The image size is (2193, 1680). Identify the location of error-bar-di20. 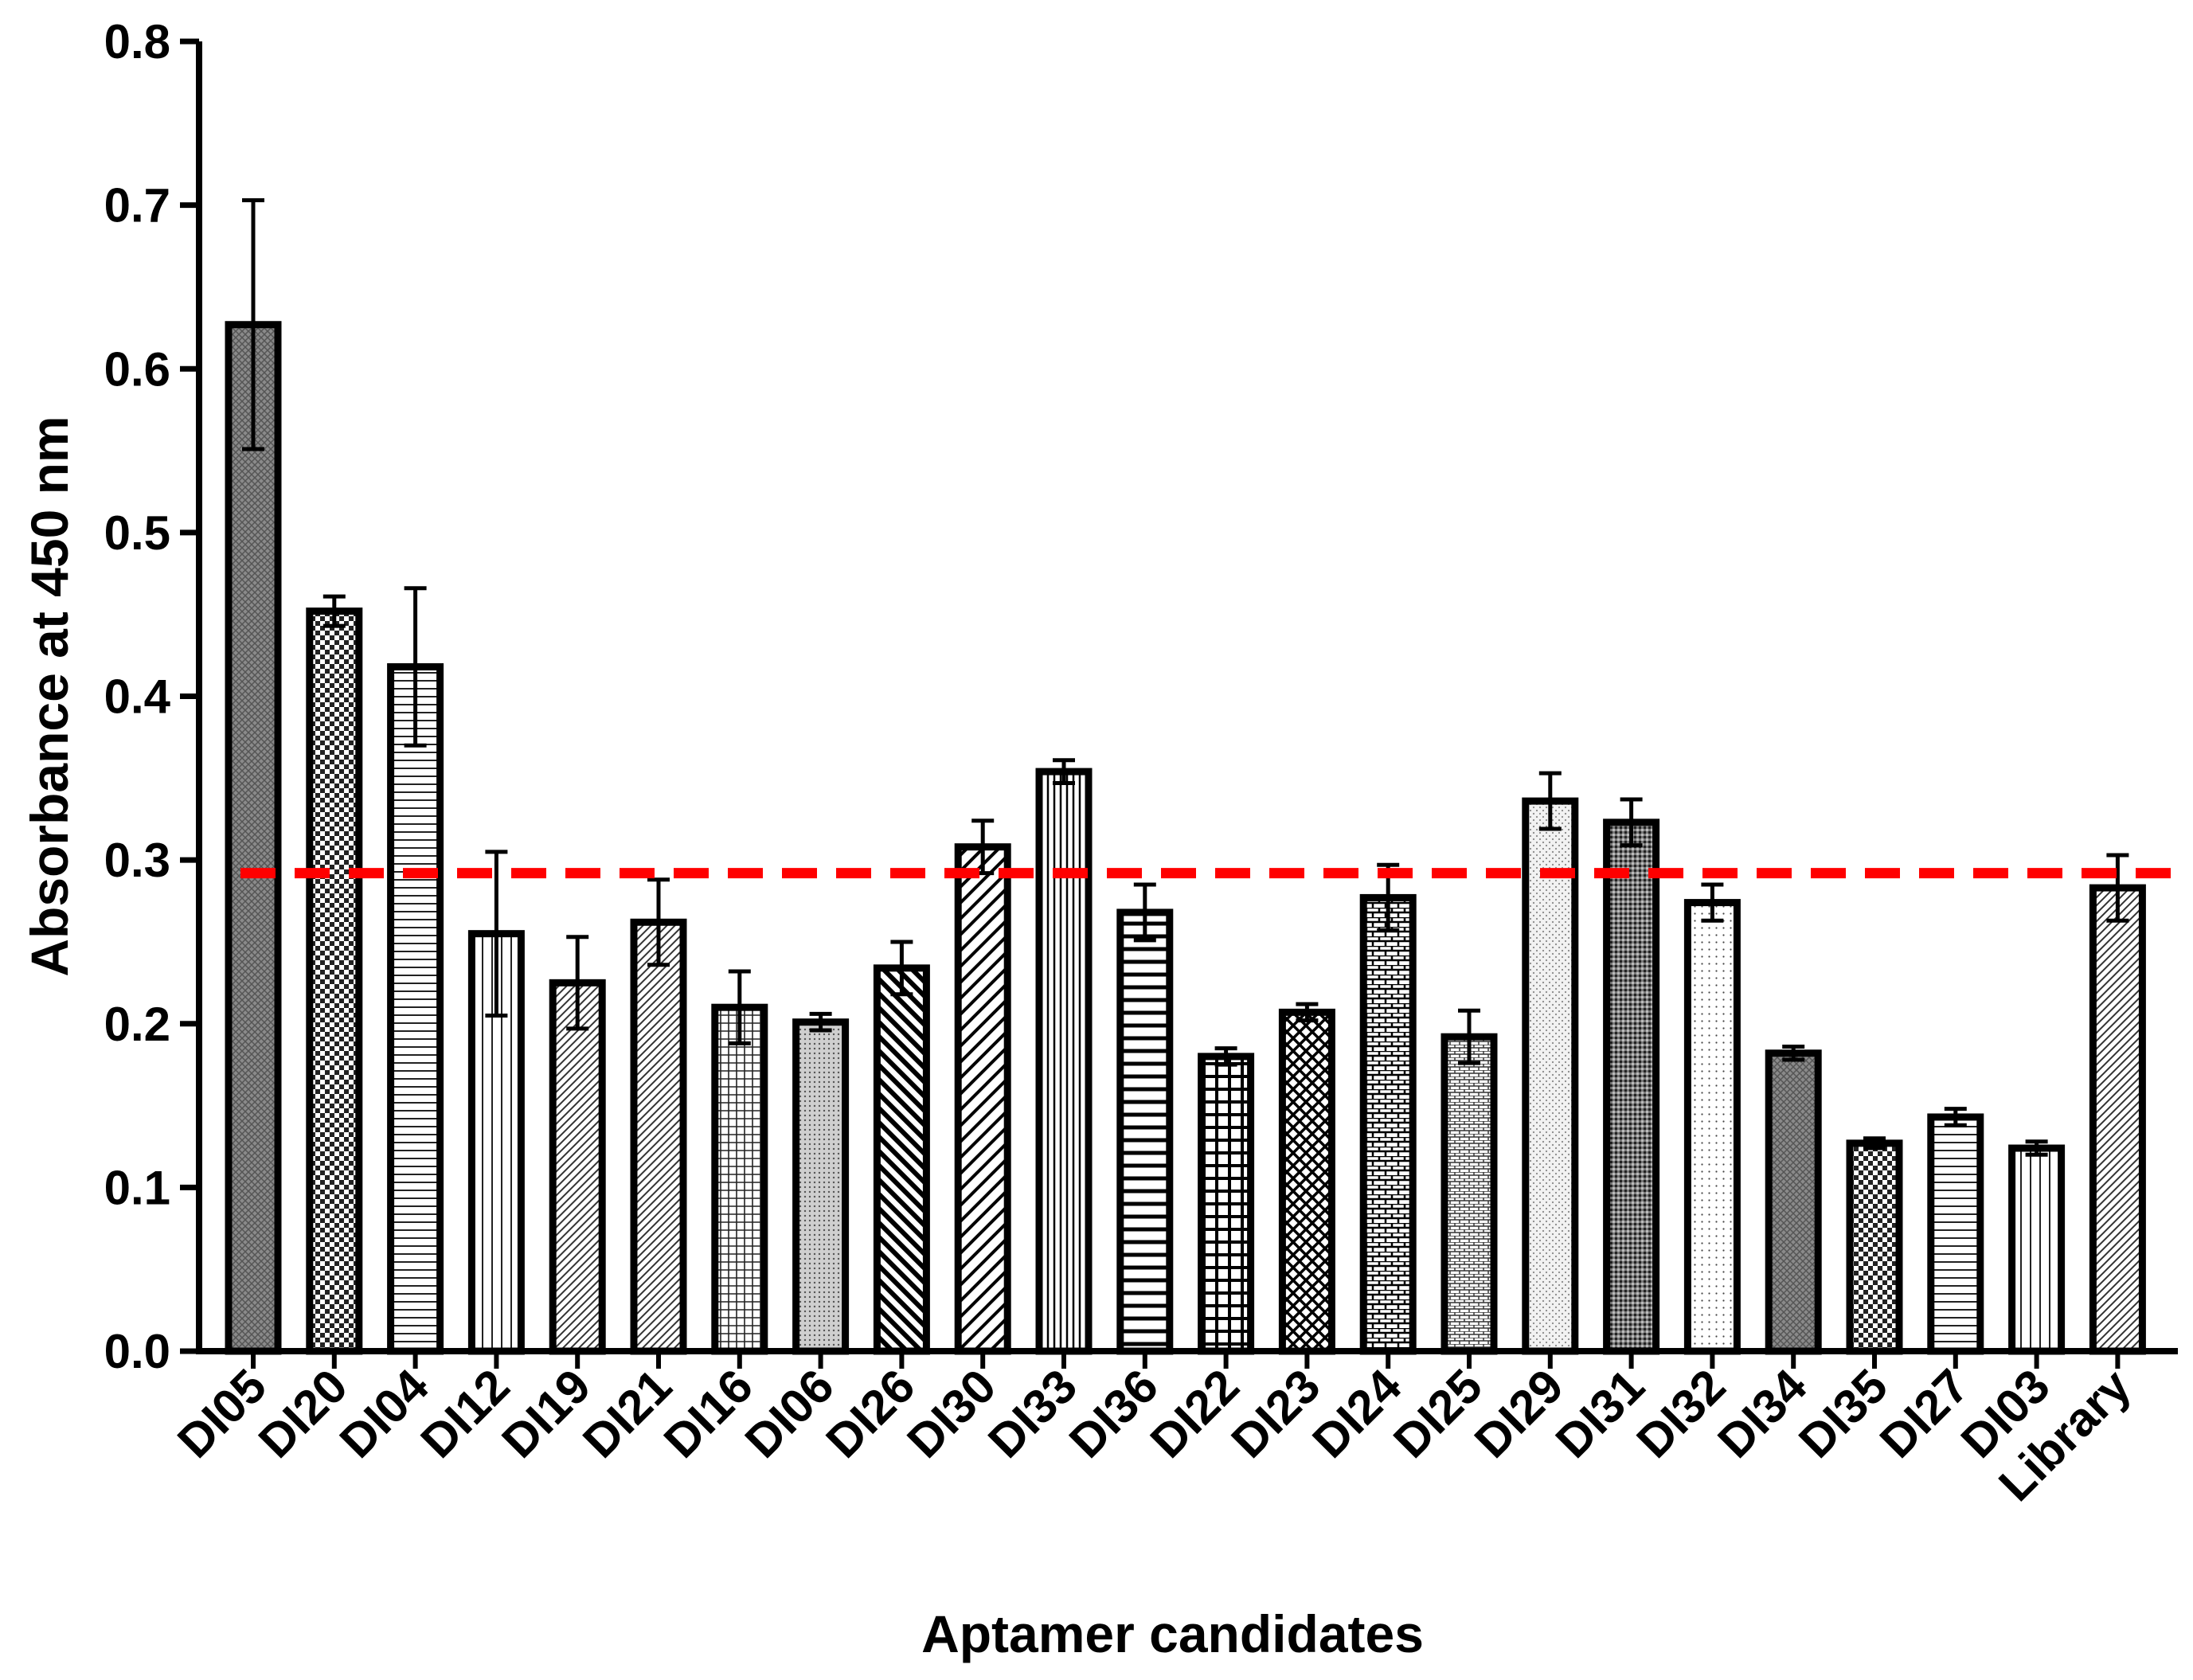
(334, 611).